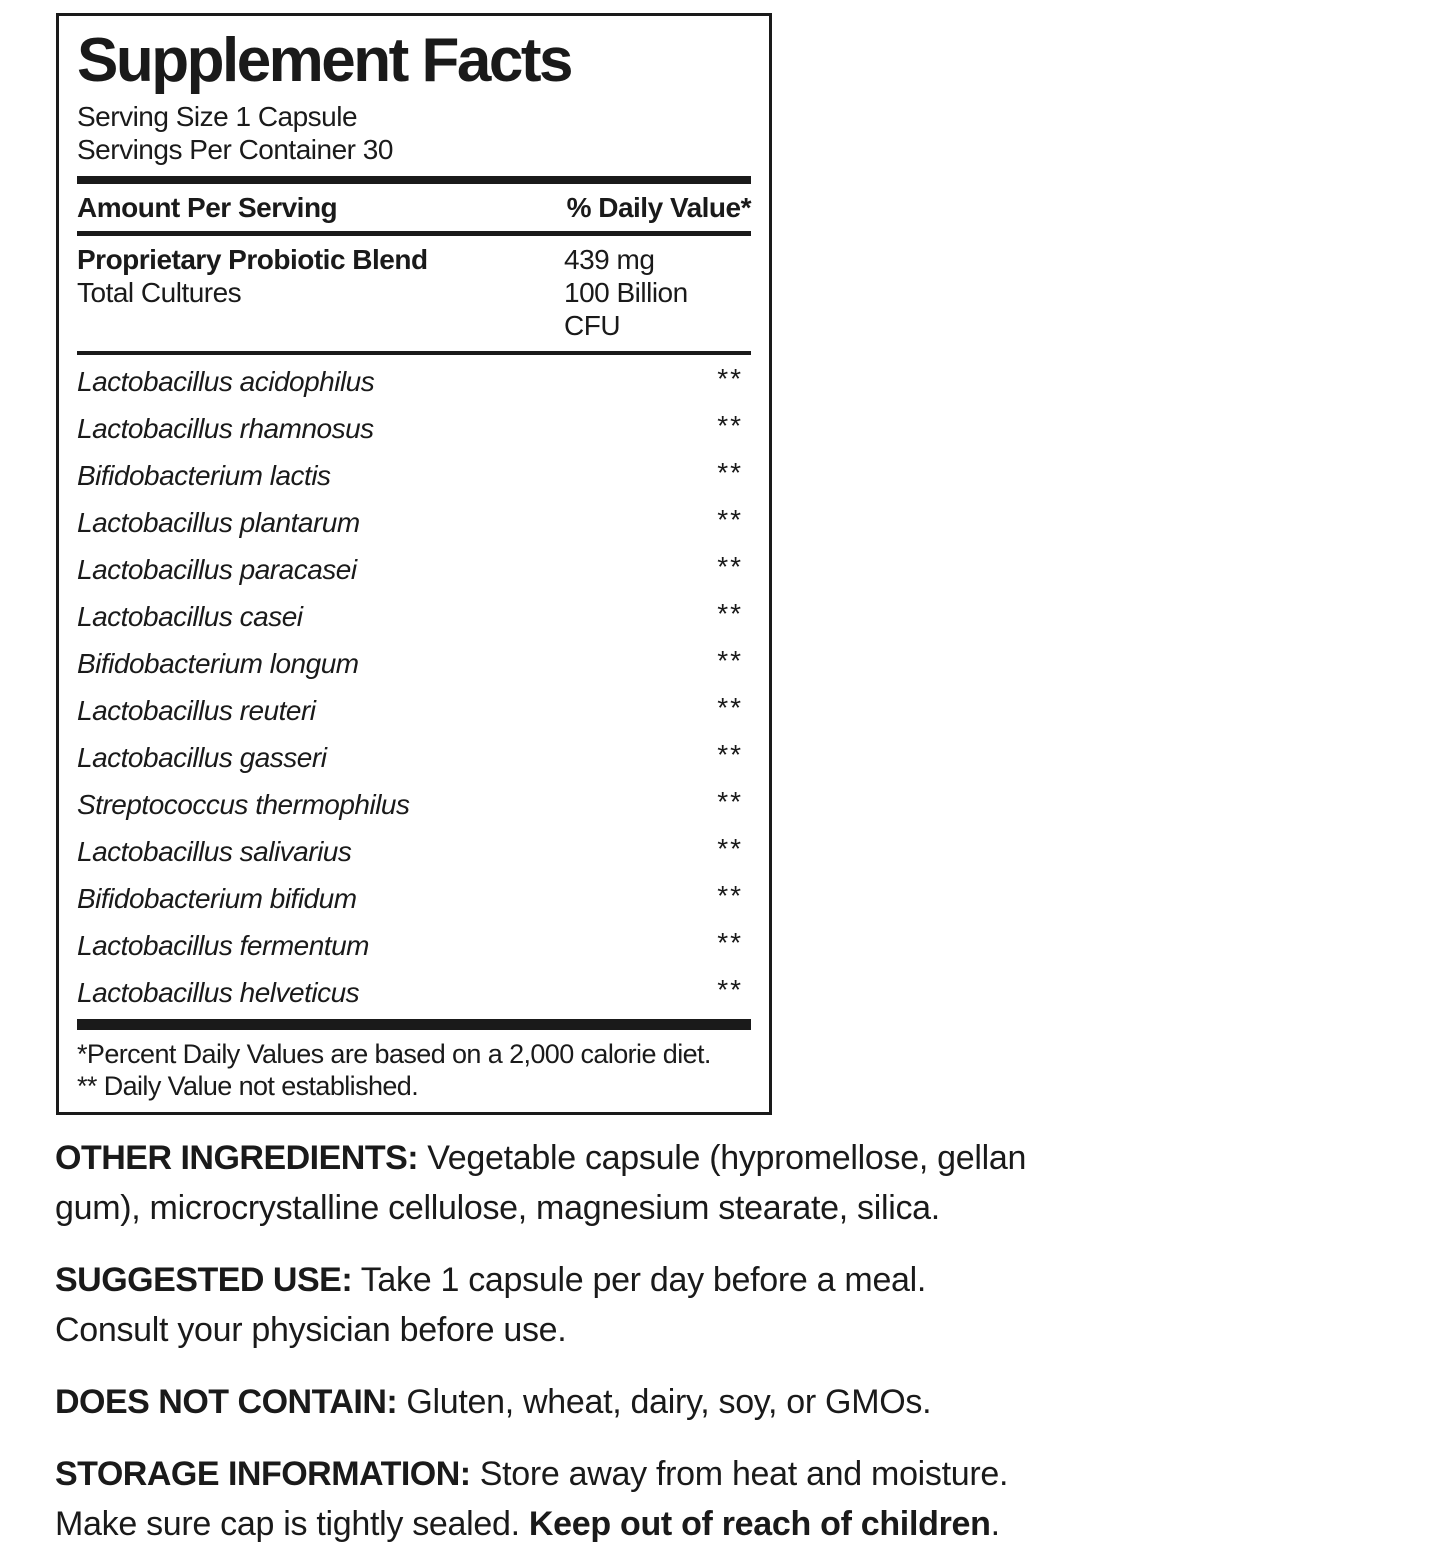 The width and height of the screenshot is (1445, 1550). I want to click on strain-name: Lactobacillus rhamnosus, so click(225, 428).